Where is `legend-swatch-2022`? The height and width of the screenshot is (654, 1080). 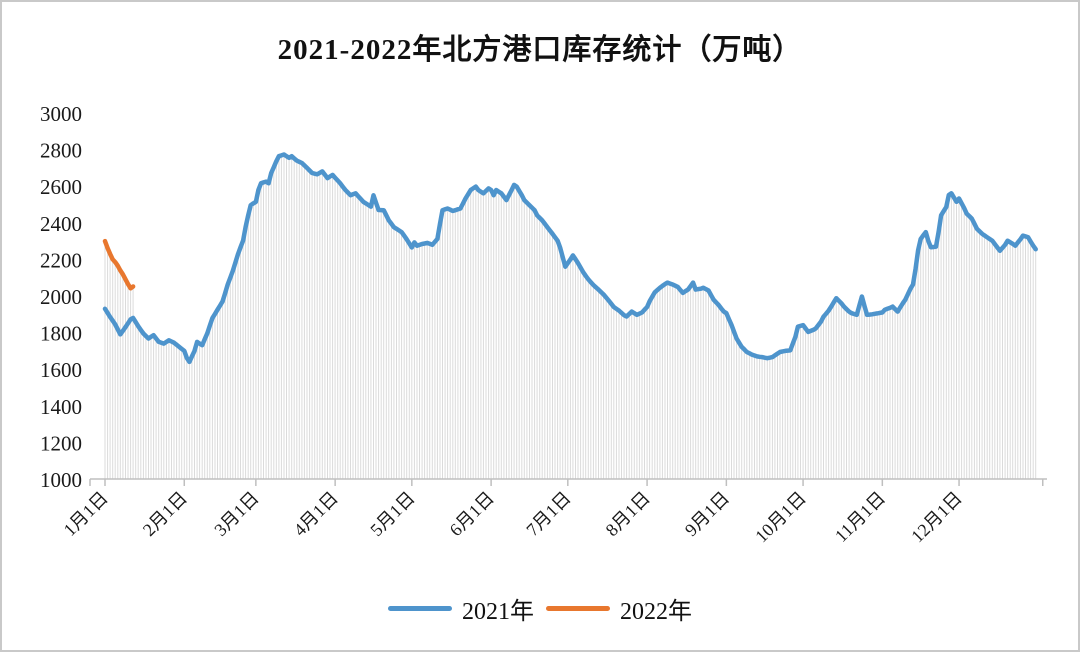 legend-swatch-2022 is located at coordinates (578, 608).